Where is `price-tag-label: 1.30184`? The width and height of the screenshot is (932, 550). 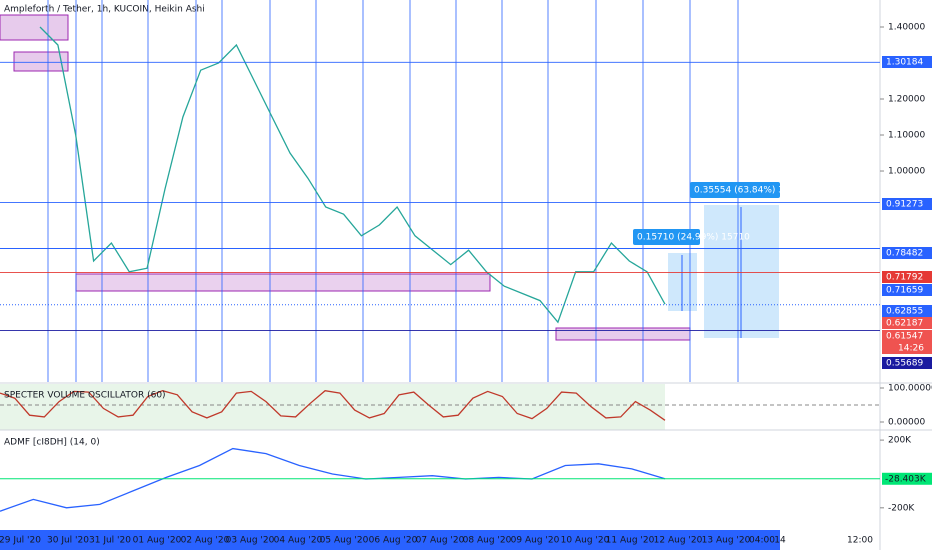
price-tag-label: 1.30184 is located at coordinates (904, 63).